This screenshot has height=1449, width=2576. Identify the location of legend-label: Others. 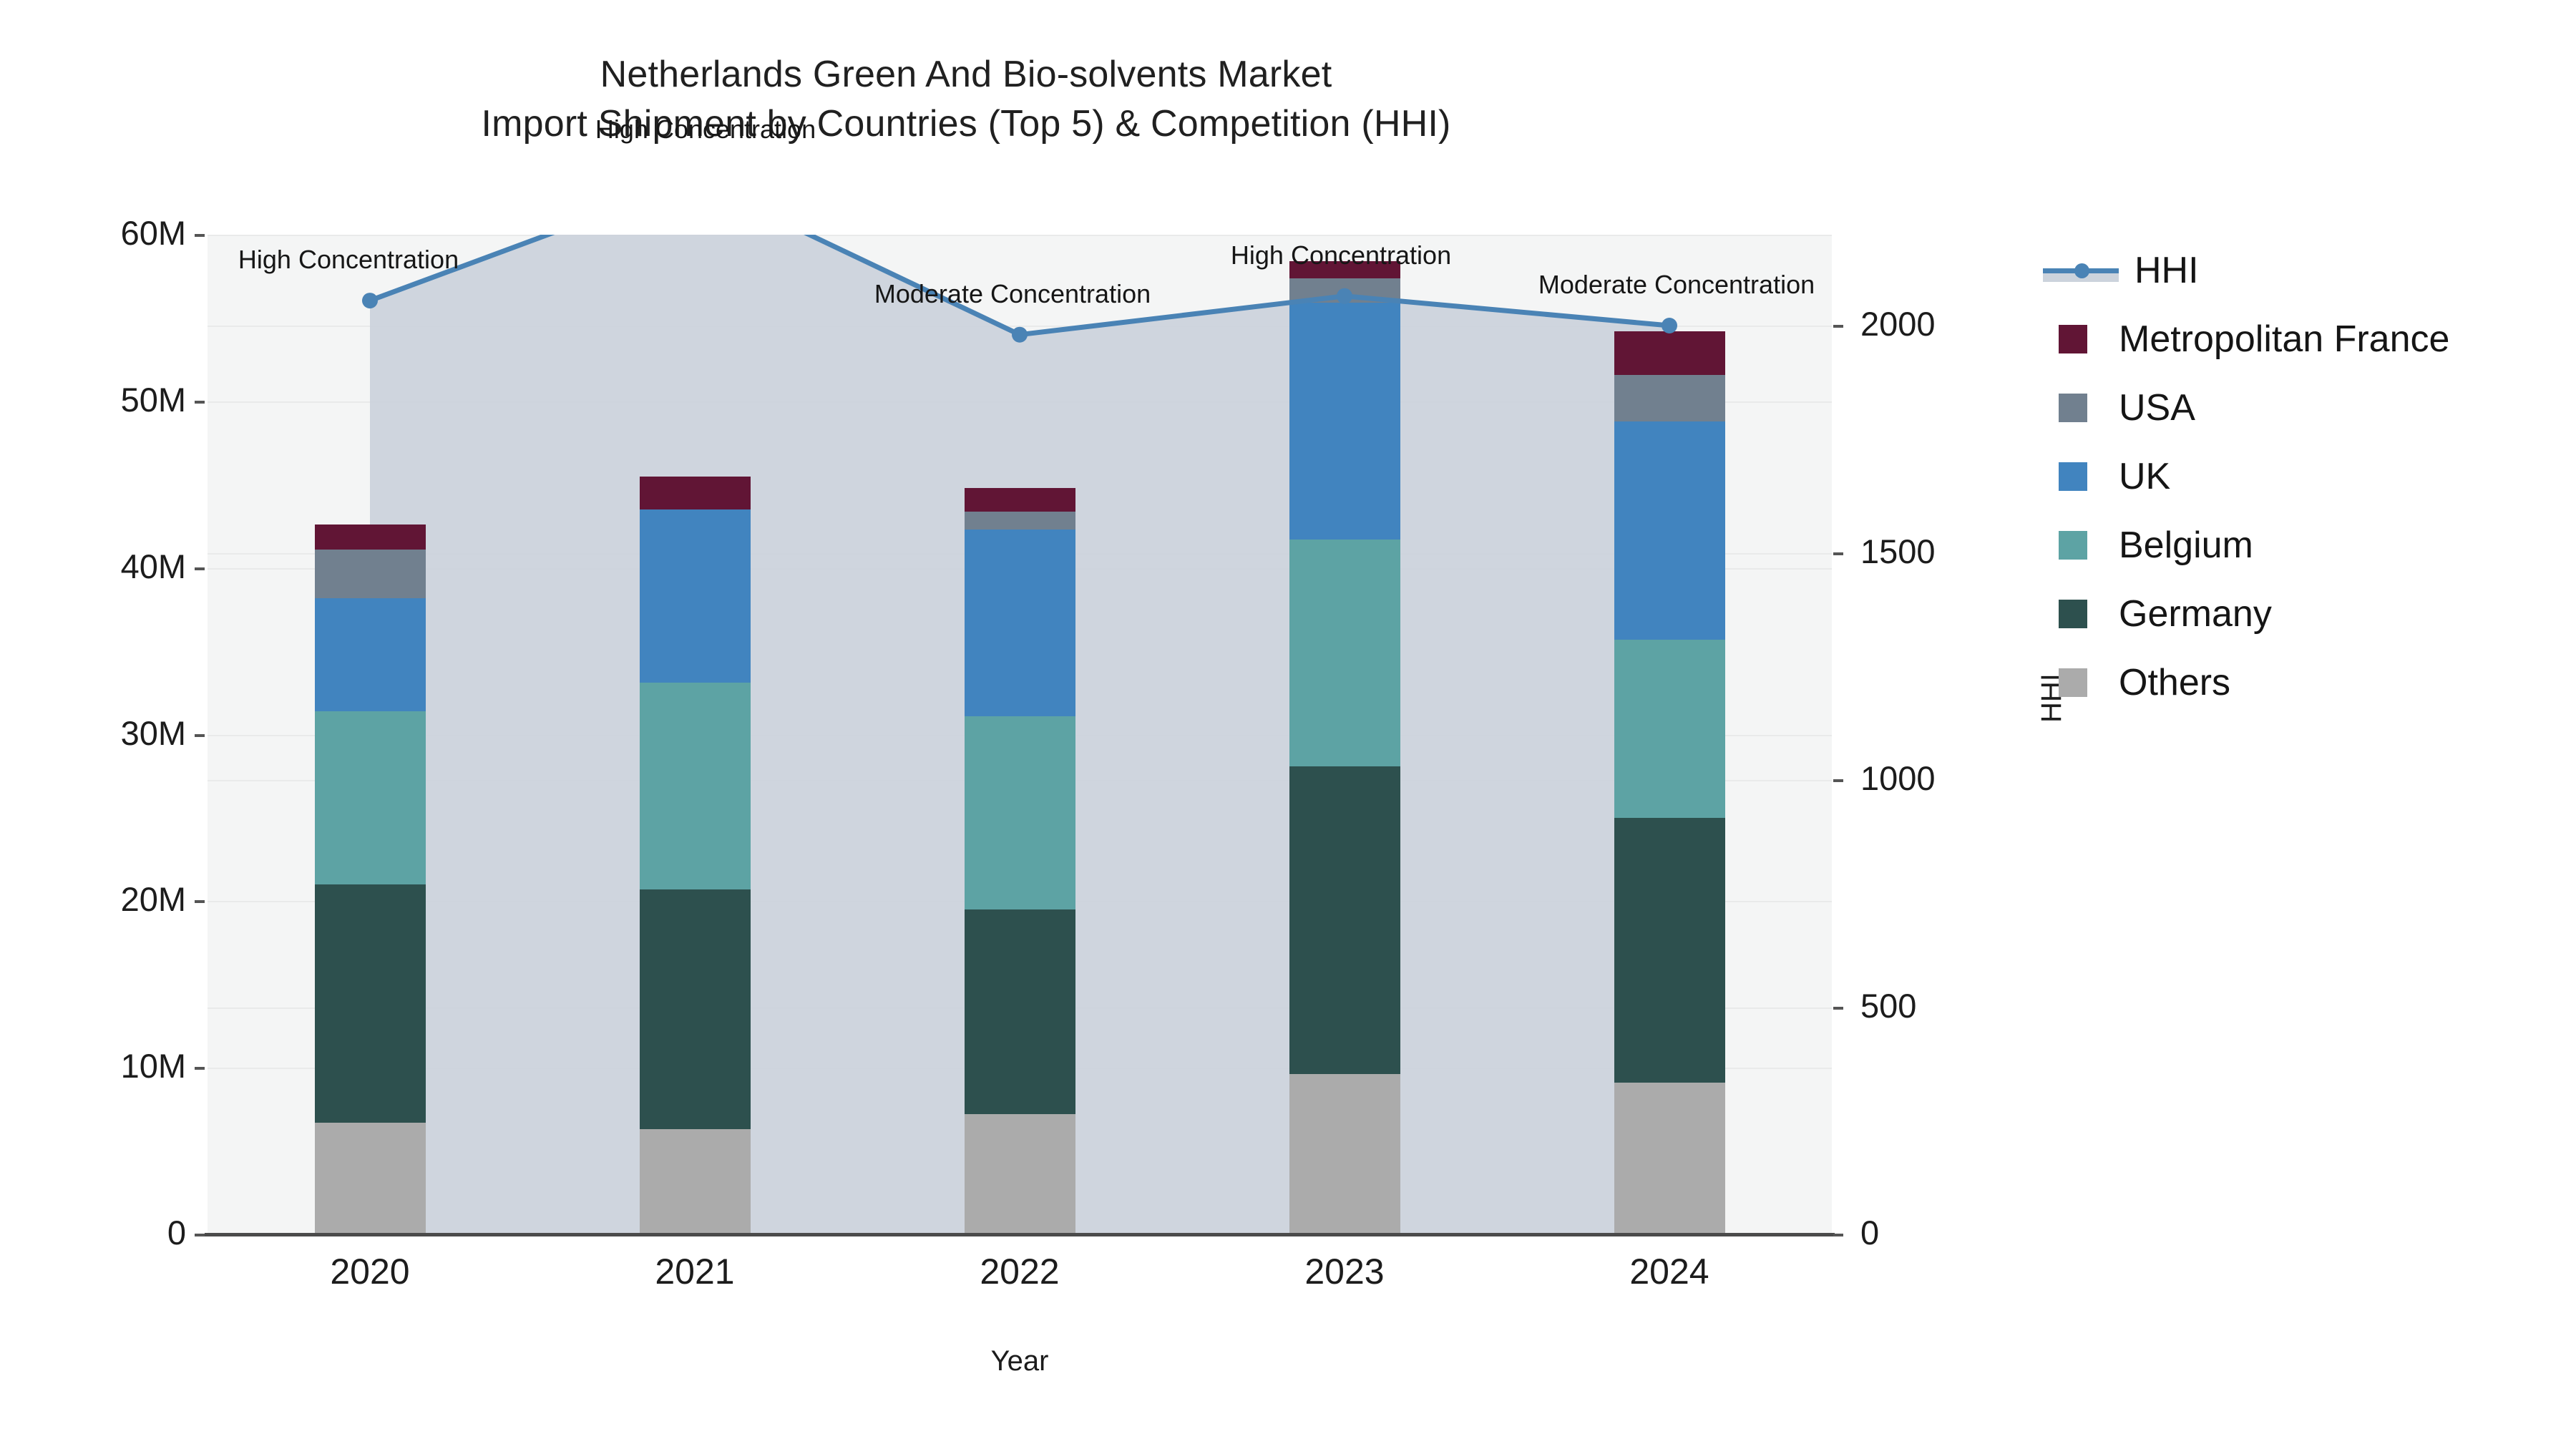
(2175, 682).